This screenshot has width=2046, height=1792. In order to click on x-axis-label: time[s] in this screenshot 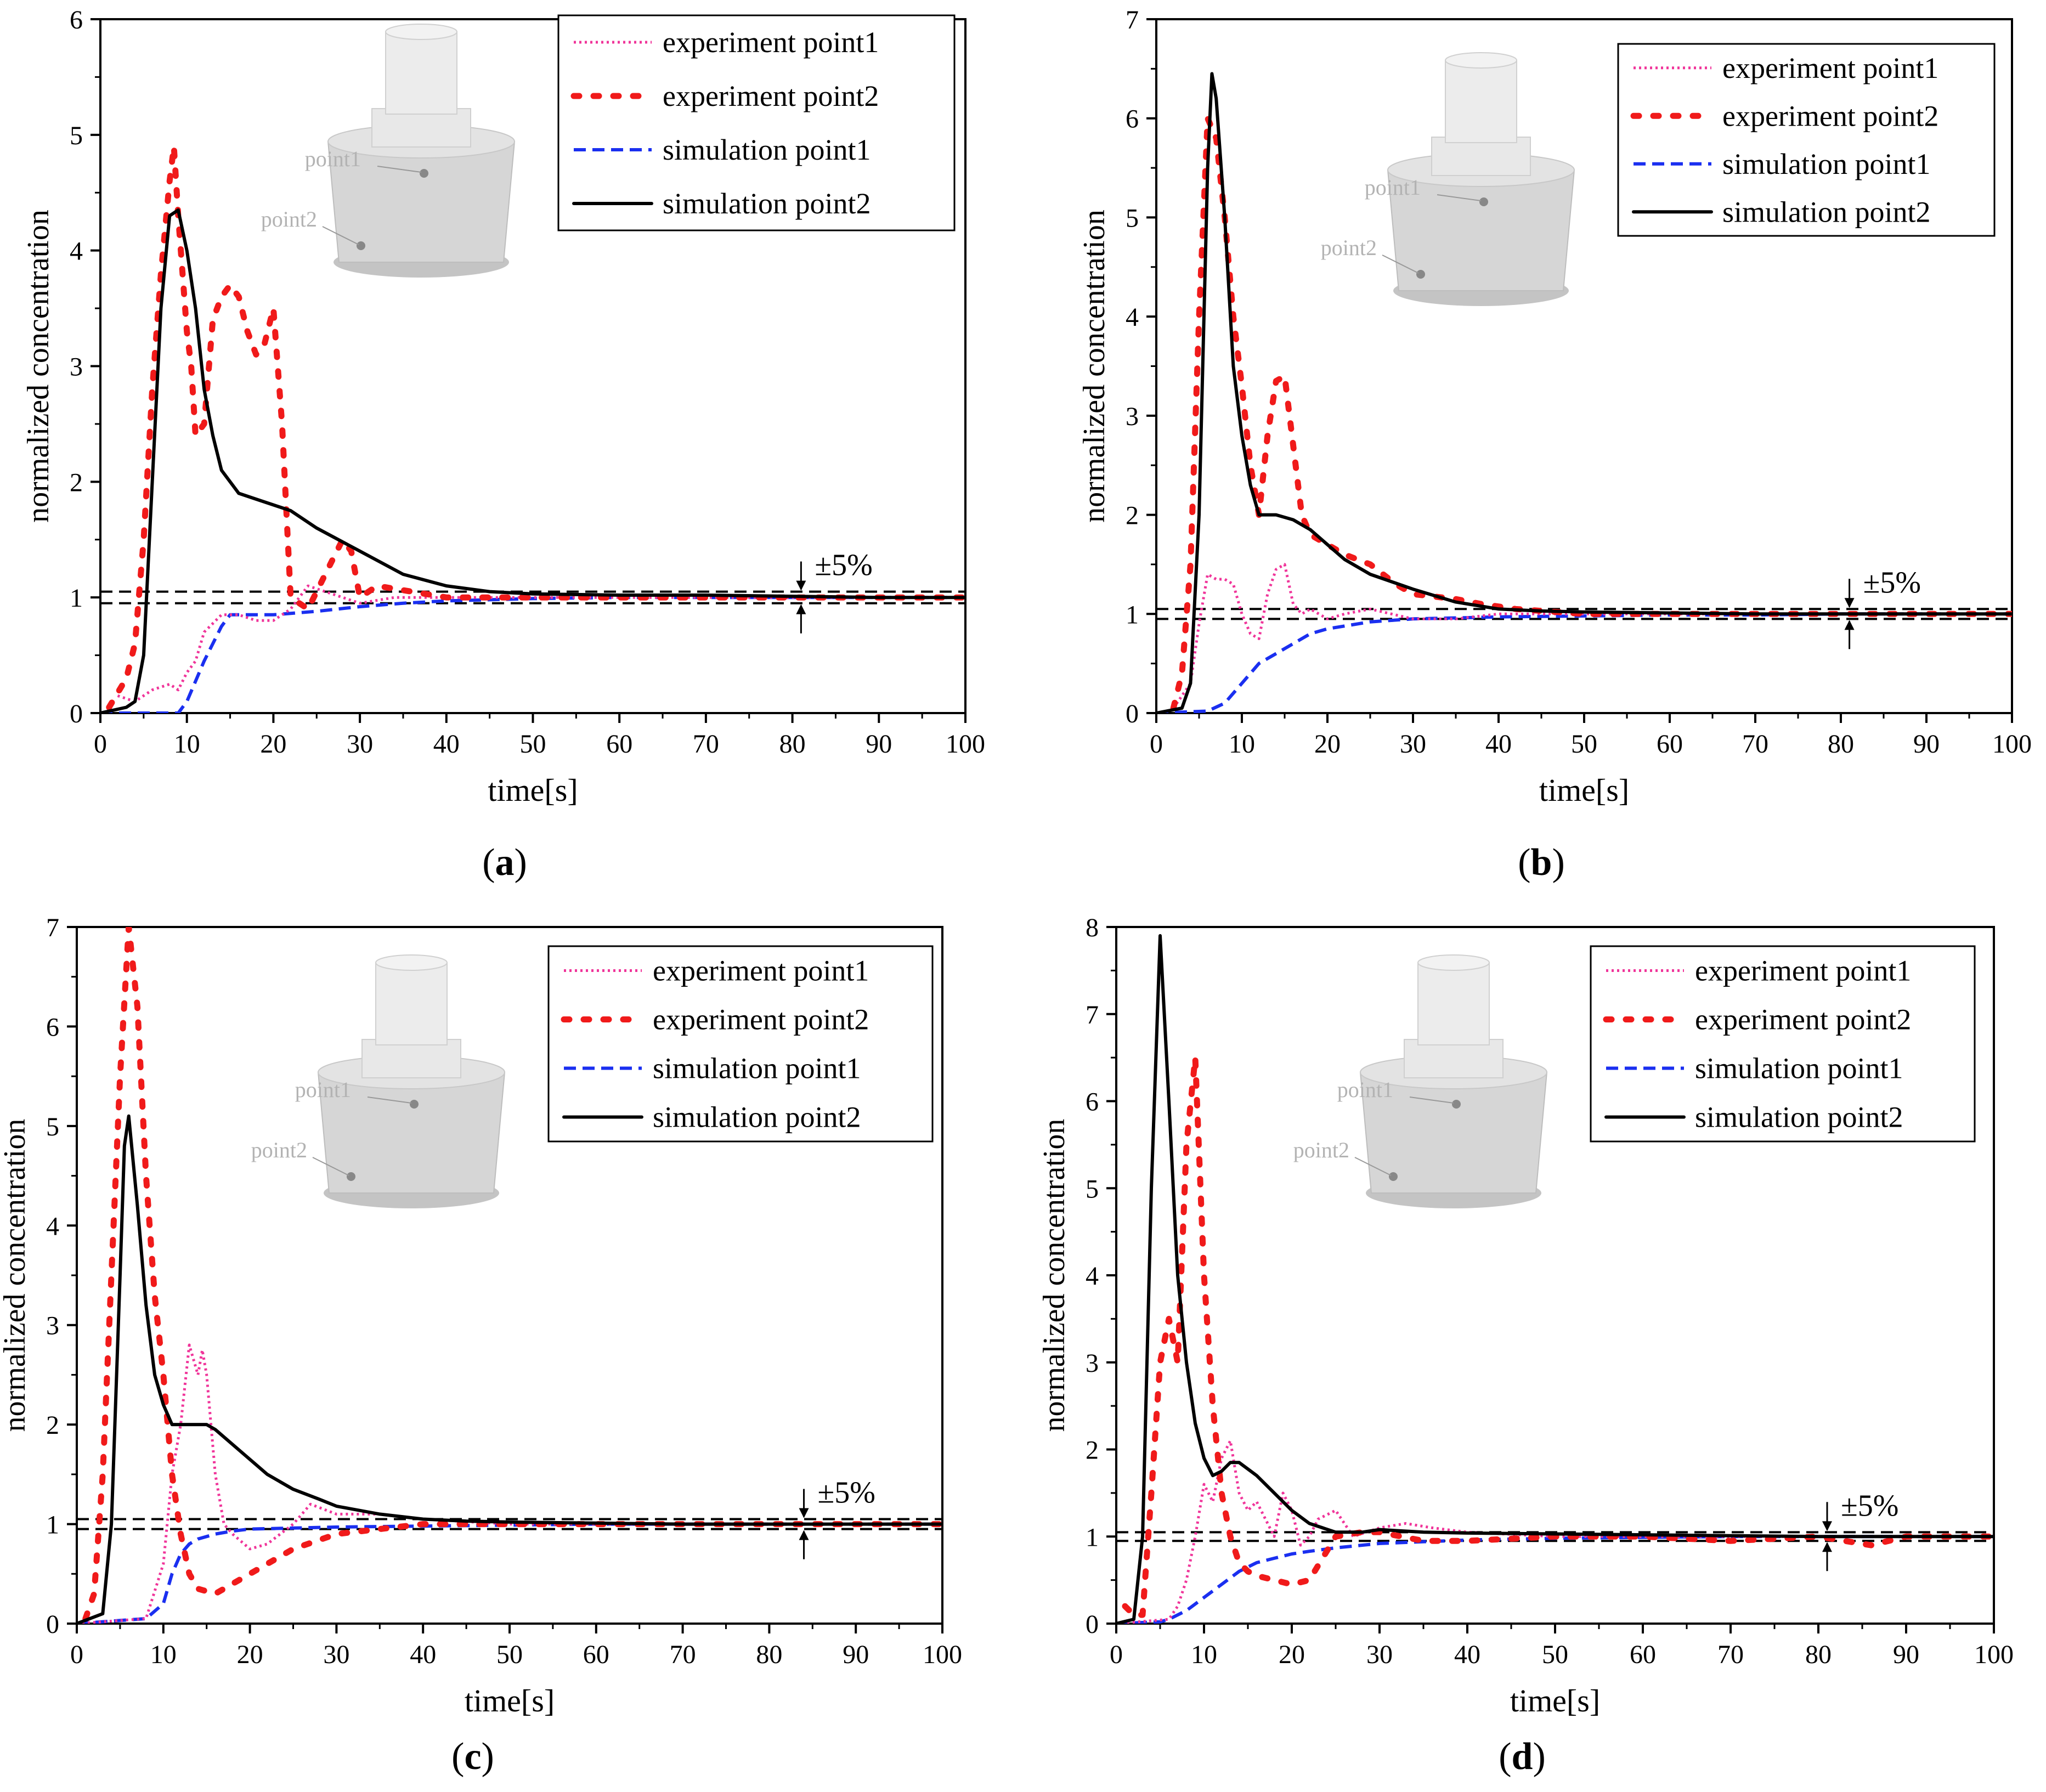, I will do `click(533, 790)`.